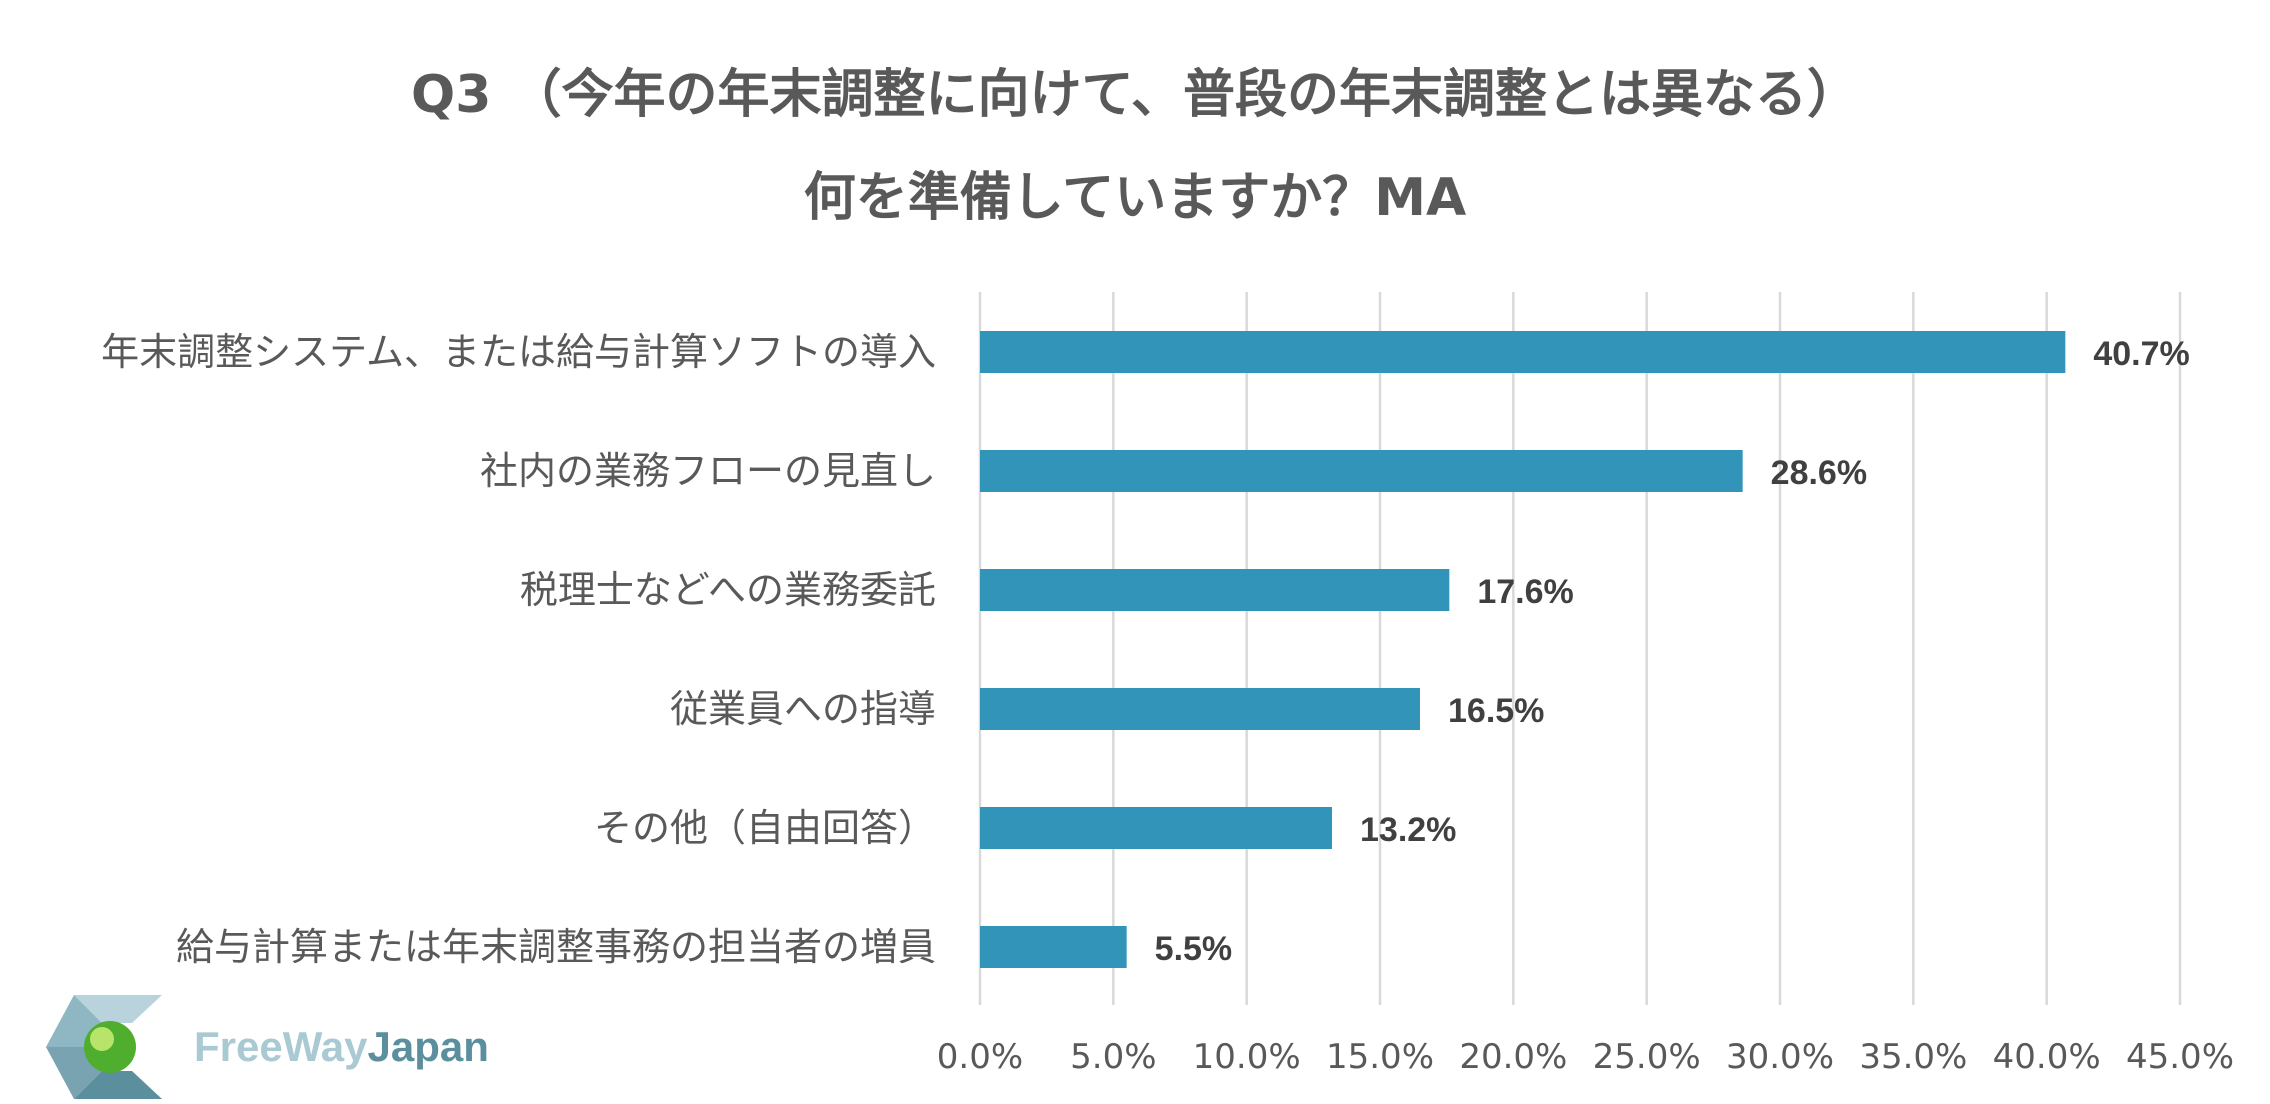 Image resolution: width=2270 pixels, height=1104 pixels. I want to click on data-label: 28.6%, so click(1819, 473).